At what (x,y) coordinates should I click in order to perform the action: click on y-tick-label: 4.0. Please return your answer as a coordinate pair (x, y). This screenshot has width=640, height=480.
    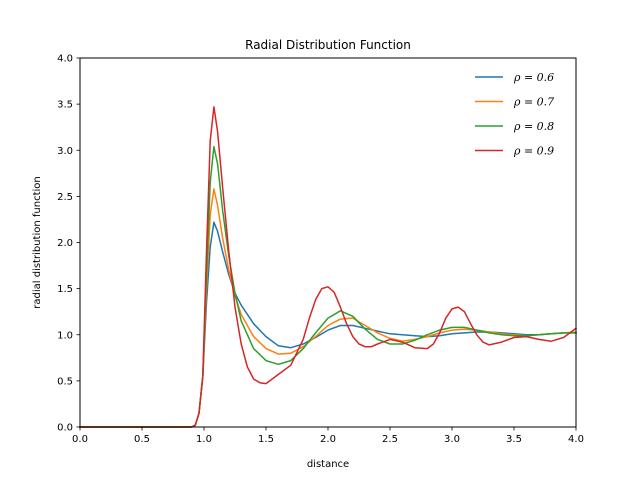
    Looking at the image, I should click on (65, 59).